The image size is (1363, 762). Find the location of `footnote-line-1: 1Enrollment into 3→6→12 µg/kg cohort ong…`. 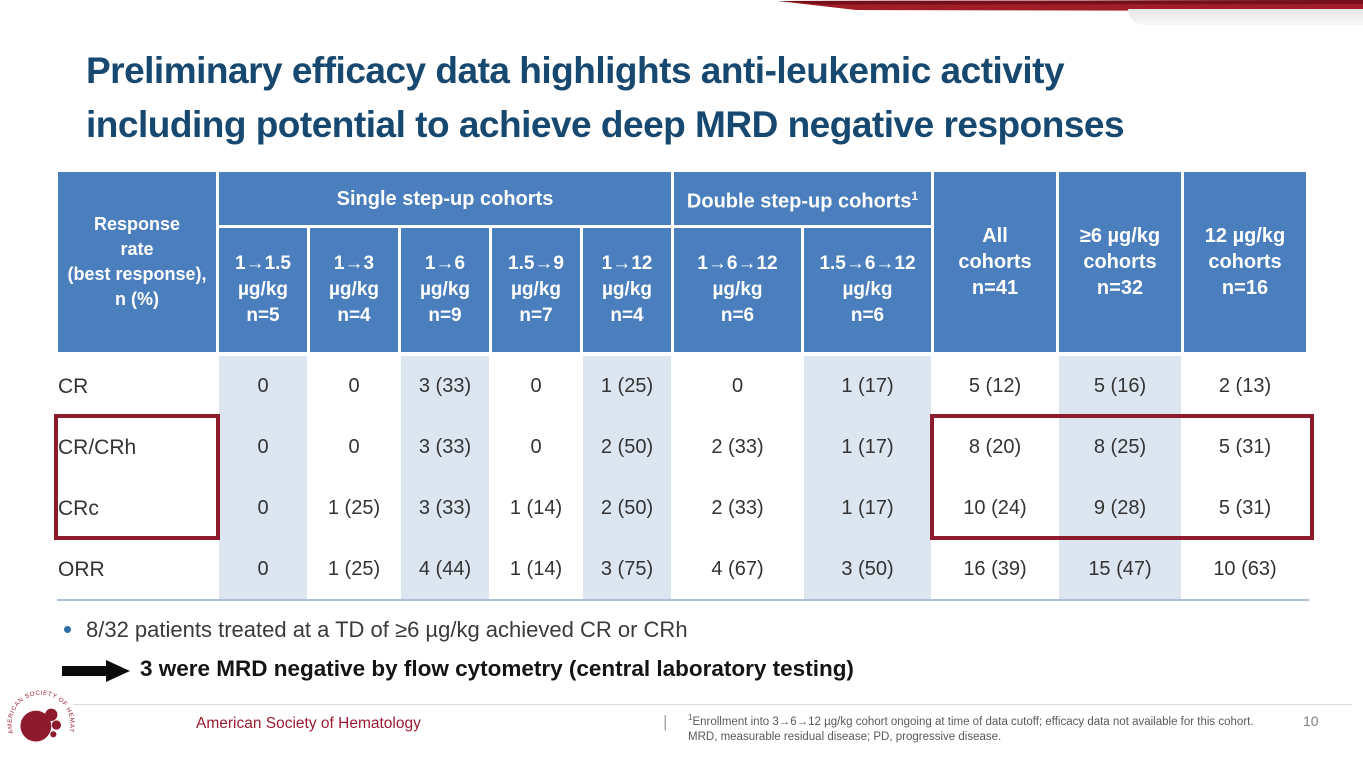

footnote-line-1: 1Enrollment into 3→6→12 µg/kg cohort ong… is located at coordinates (971, 720).